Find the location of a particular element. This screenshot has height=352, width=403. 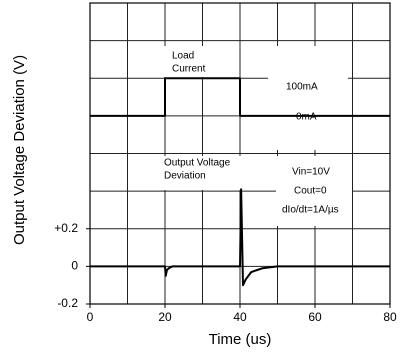

y-tick-label: 0 is located at coordinates (74, 266).